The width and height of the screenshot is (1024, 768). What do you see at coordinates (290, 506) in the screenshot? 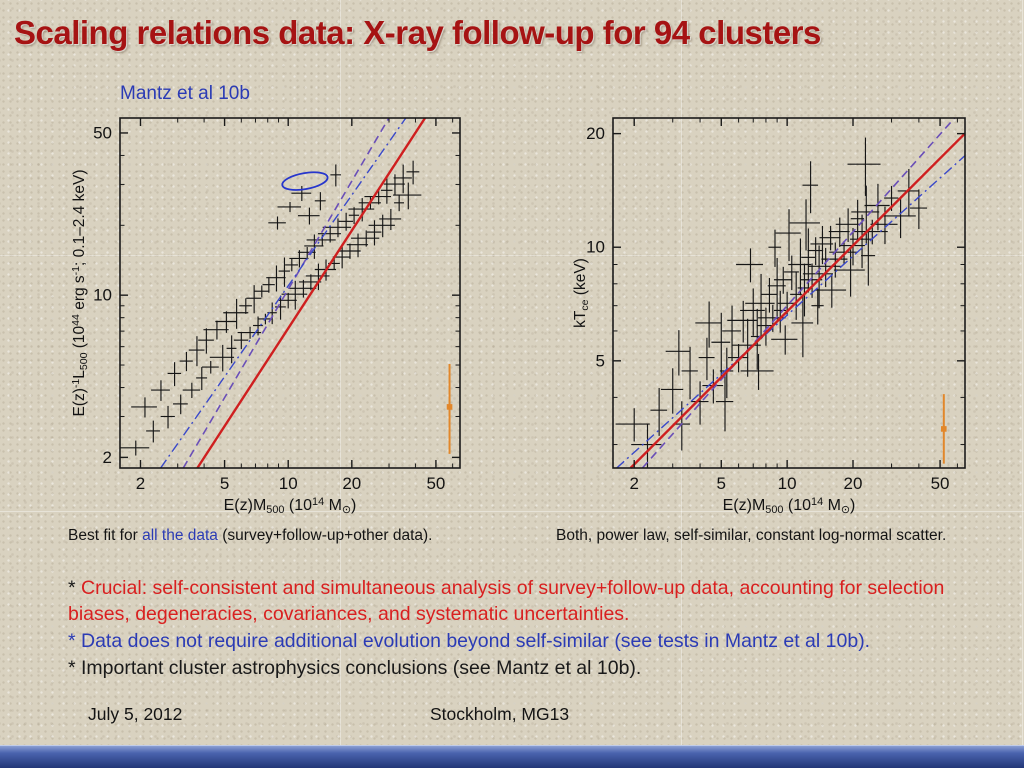
I see `x-axis-label-mass-left: E(z)M500 (1014 M⊙)` at bounding box center [290, 506].